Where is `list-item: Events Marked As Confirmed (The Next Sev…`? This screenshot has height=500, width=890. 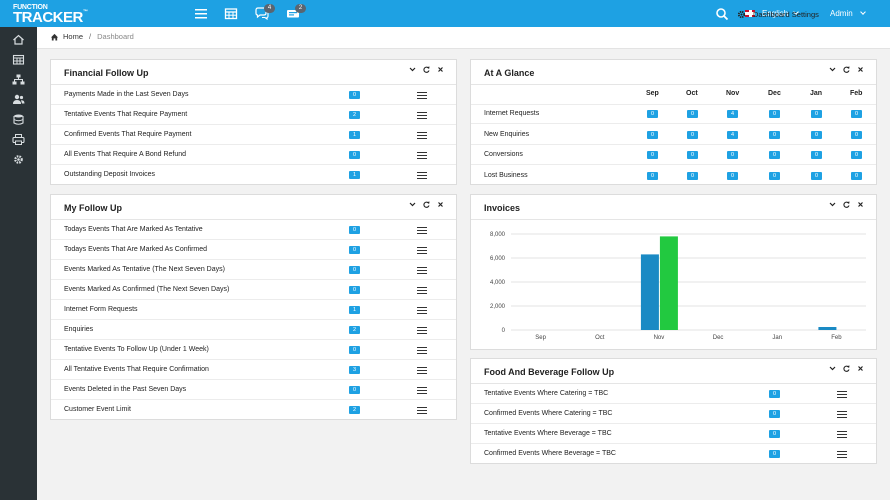 list-item: Events Marked As Confirmed (The Next Sev… is located at coordinates (253, 290).